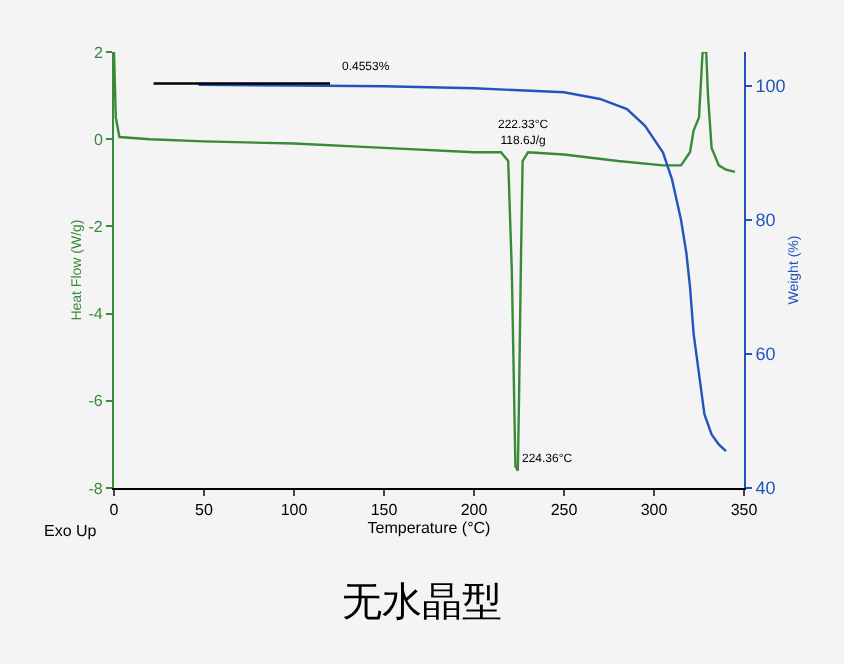 This screenshot has width=844, height=664. What do you see at coordinates (564, 510) in the screenshot?
I see `x-tick-label: 250` at bounding box center [564, 510].